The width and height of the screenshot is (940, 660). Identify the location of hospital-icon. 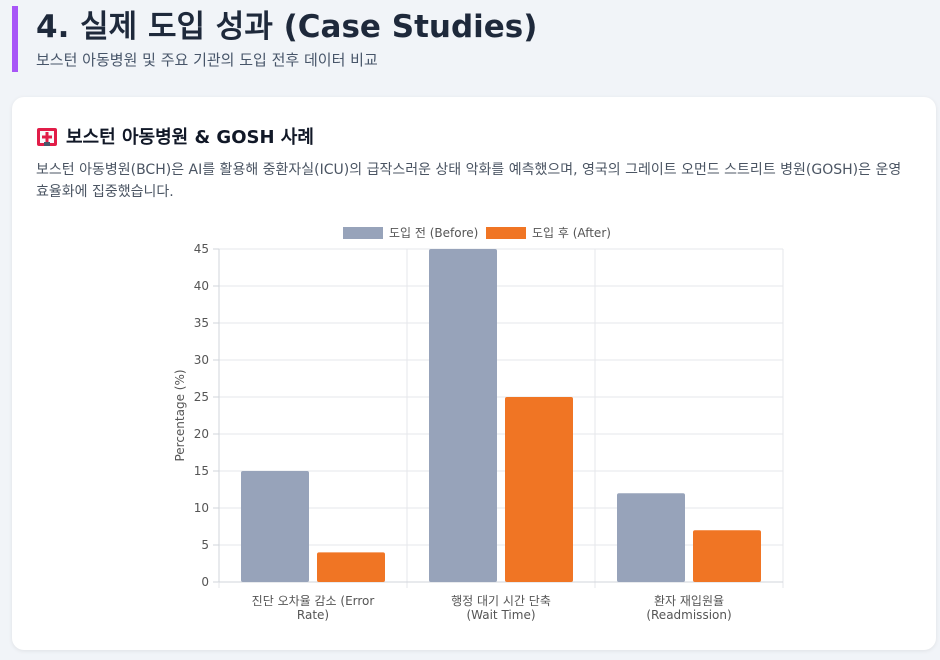
(47, 136).